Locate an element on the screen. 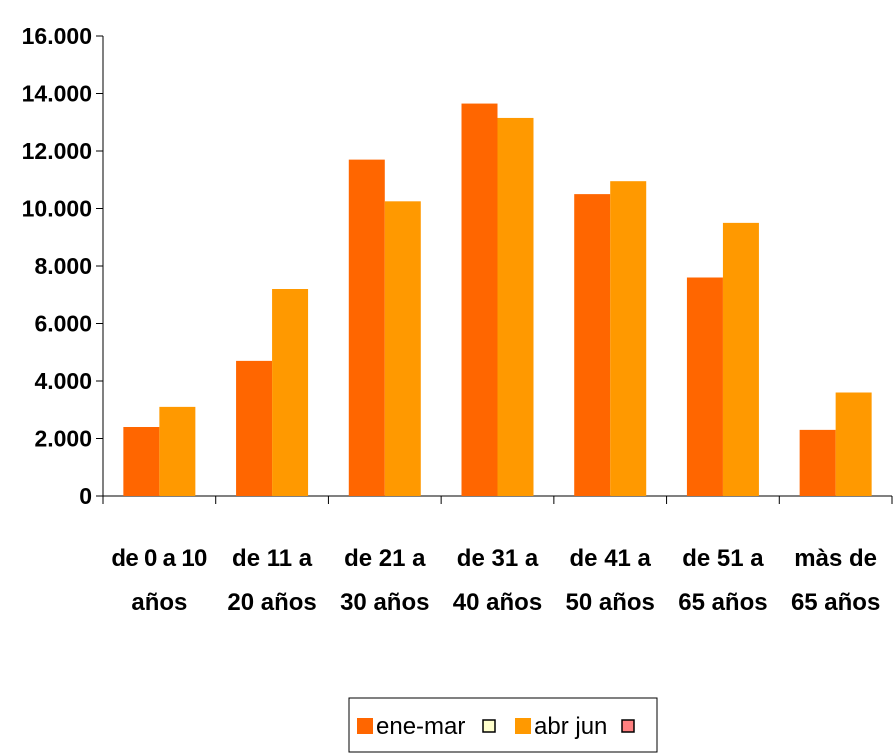  y-tick-label: 12.000 is located at coordinates (57, 151).